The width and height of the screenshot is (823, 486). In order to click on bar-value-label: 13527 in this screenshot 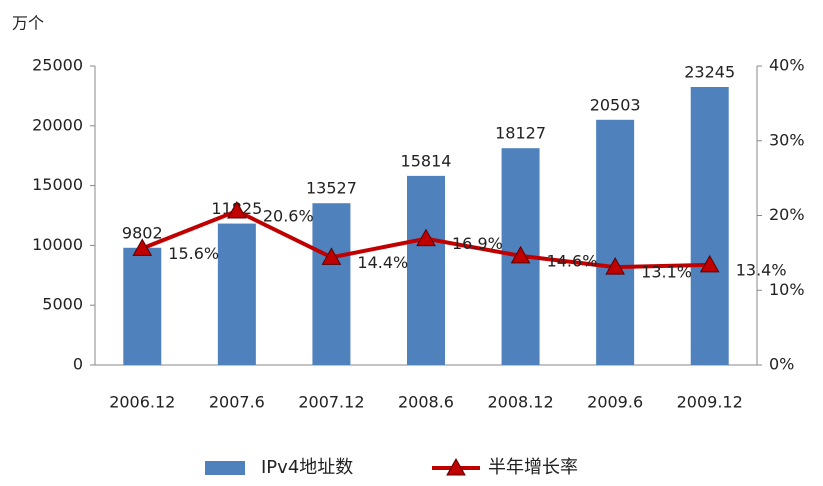, I will do `click(331, 188)`.